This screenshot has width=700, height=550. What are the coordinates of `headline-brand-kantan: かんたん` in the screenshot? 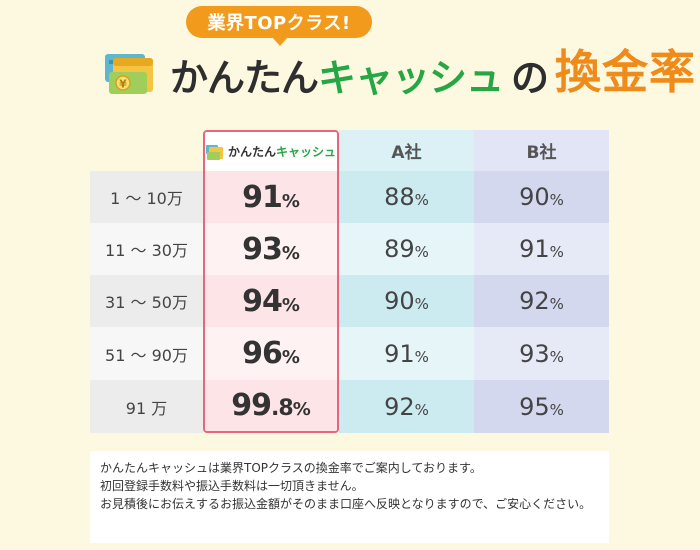 It's located at (244, 78).